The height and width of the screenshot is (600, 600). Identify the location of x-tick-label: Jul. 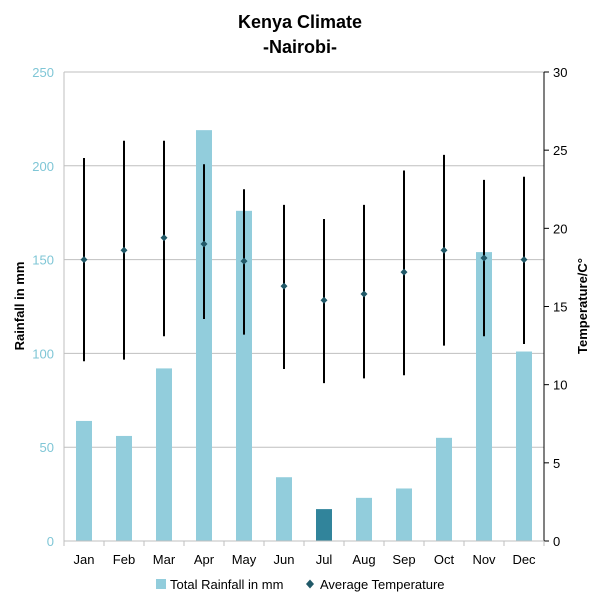
(324, 559).